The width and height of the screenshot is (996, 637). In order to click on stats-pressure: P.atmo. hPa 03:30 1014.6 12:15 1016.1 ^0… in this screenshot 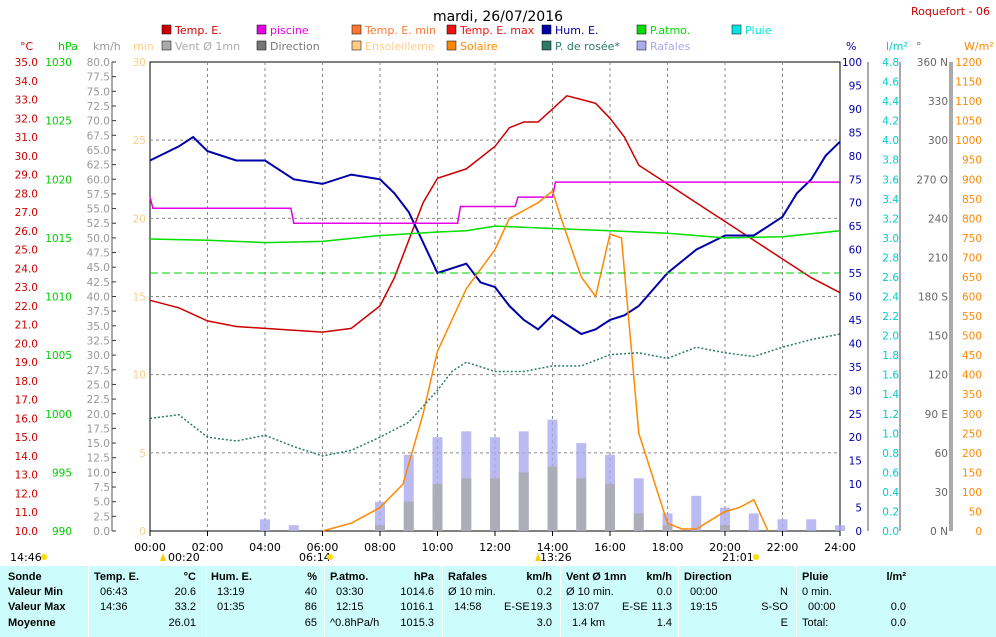, I will do `click(383, 601)`.